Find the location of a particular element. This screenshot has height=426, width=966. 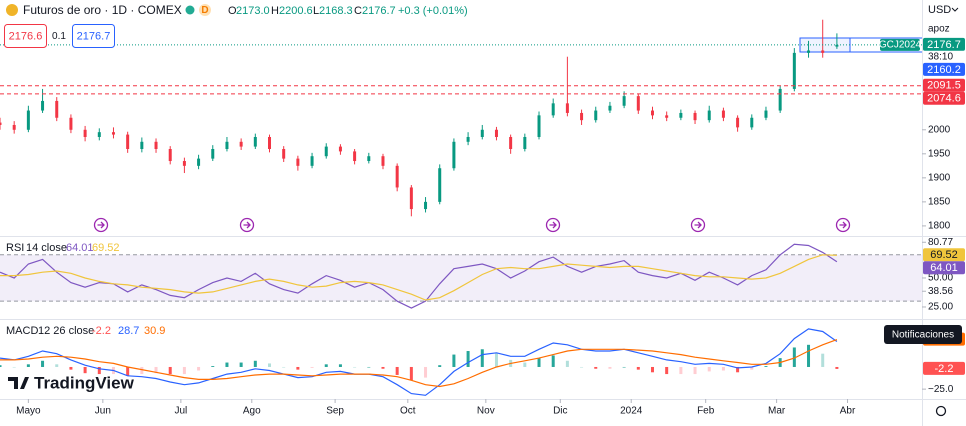

notification-bg is located at coordinates (923, 334).